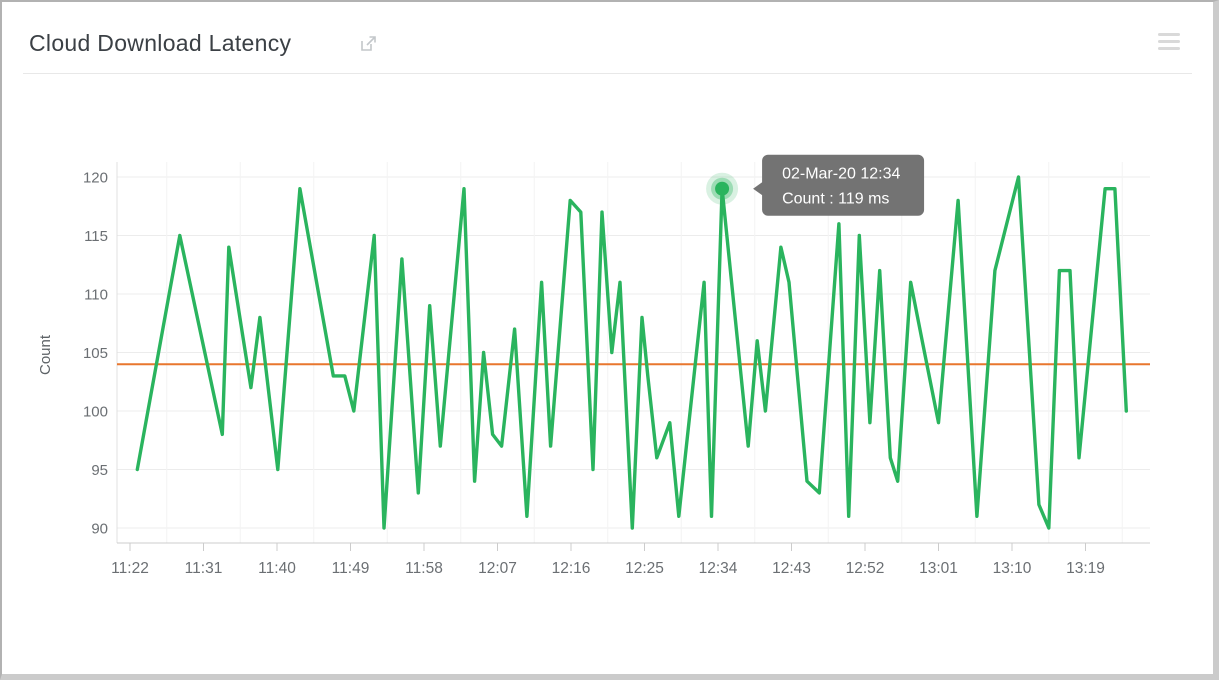 This screenshot has width=1219, height=680. I want to click on tooltip-box, so click(843, 185).